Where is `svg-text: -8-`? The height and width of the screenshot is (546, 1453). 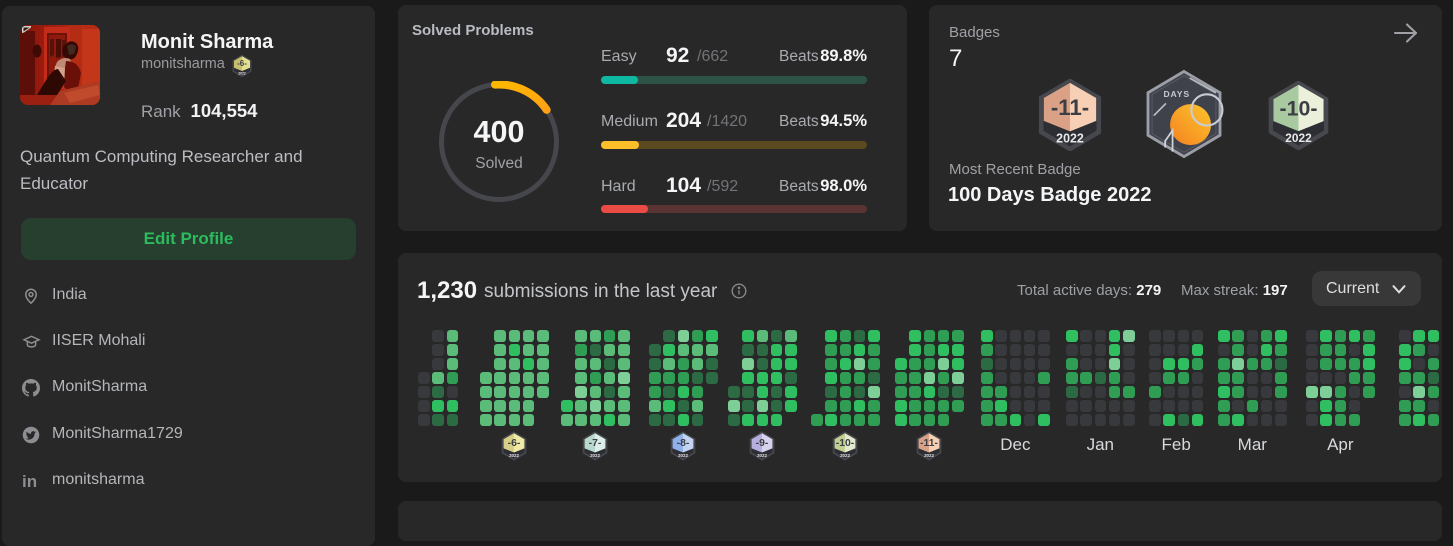
svg-text: -8- is located at coordinates (683, 443).